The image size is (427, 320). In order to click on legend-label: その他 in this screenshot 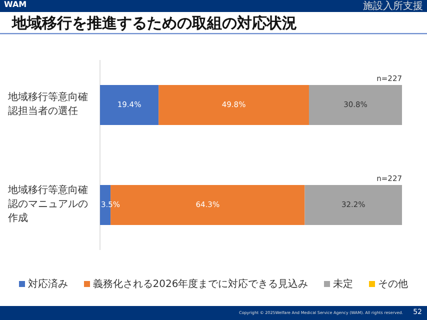, I will do `click(393, 284)`.